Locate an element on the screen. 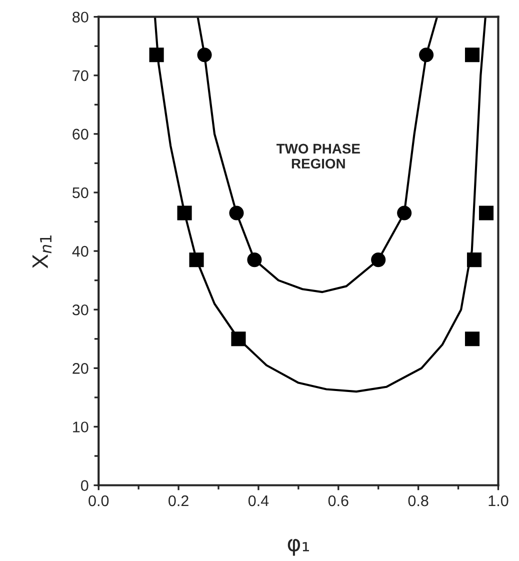 The width and height of the screenshot is (519, 561). y-tick-label: 70 is located at coordinates (80, 76).